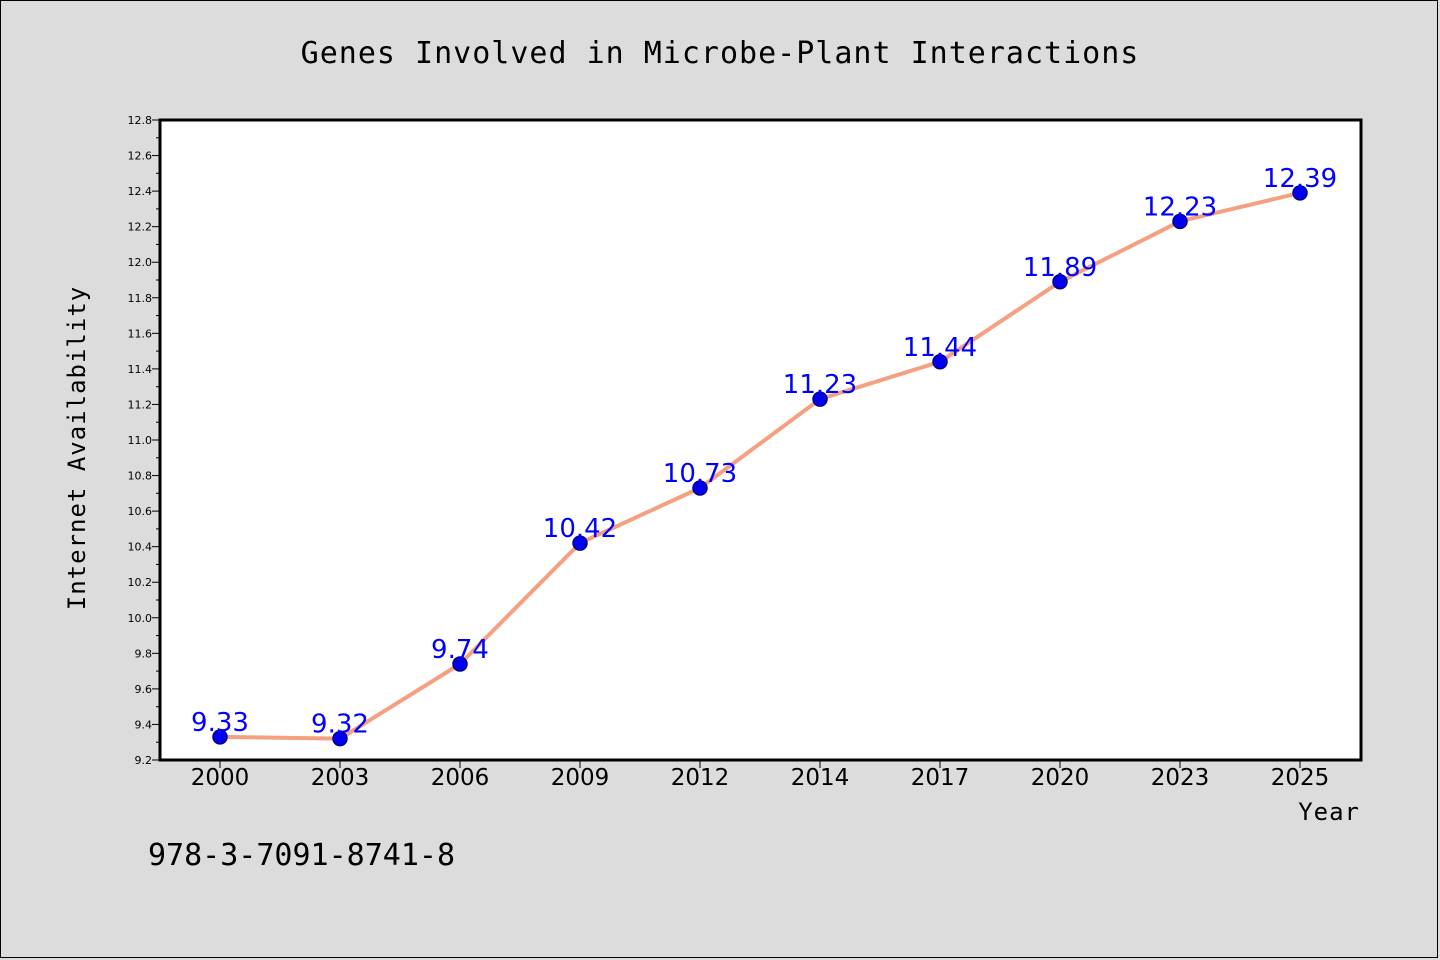 This screenshot has height=960, width=1440. Describe the element at coordinates (700, 474) in the screenshot. I see `data-label: 10.73` at that location.